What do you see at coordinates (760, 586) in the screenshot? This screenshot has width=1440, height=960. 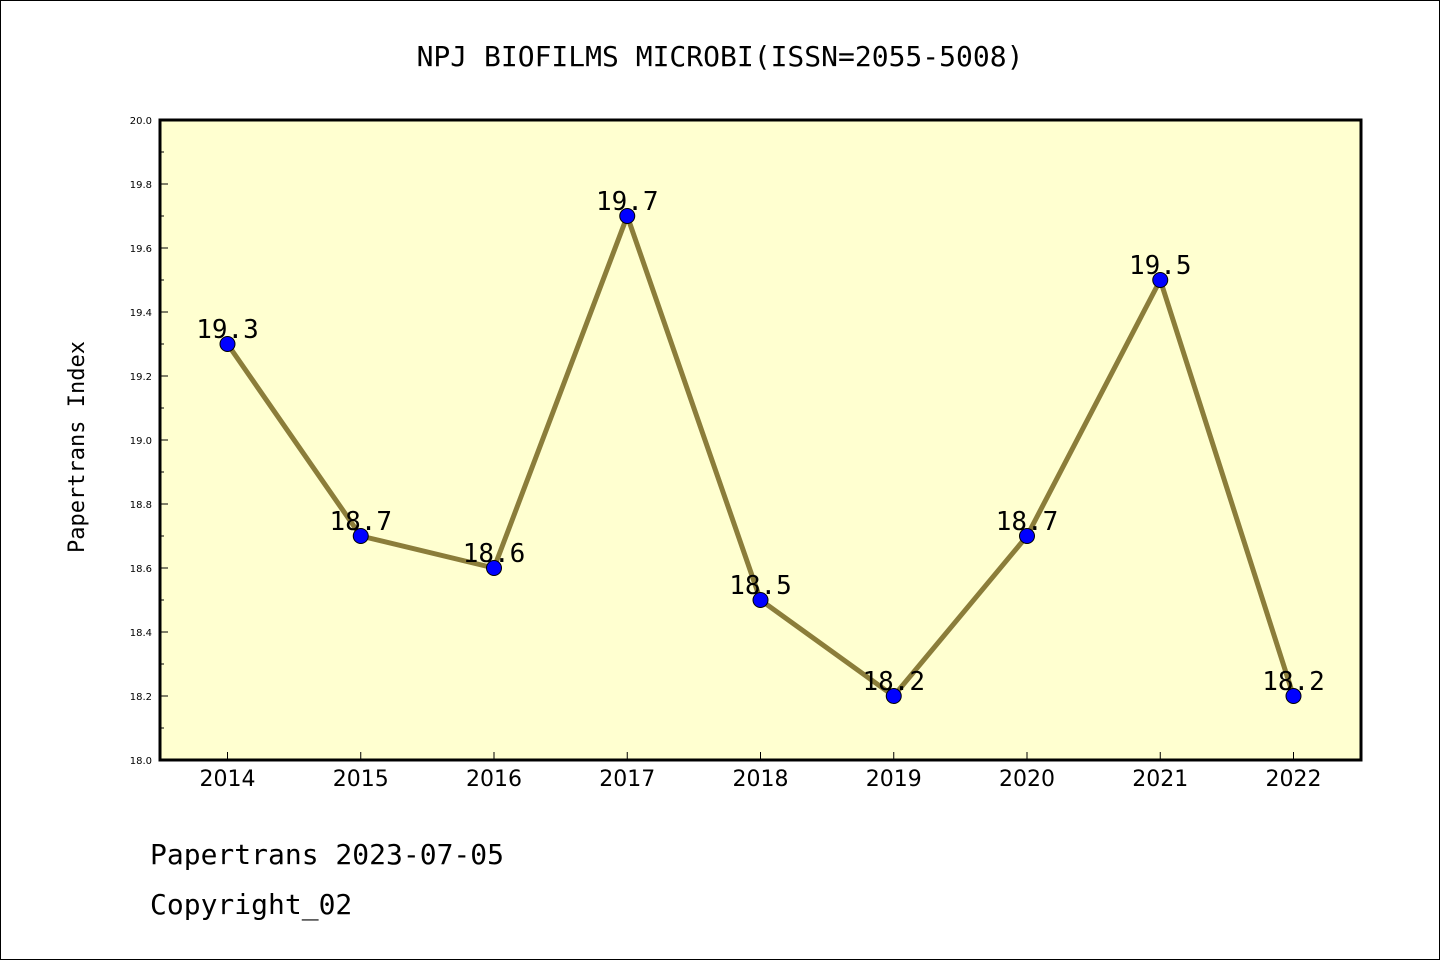 I see `data-label: 18.5` at bounding box center [760, 586].